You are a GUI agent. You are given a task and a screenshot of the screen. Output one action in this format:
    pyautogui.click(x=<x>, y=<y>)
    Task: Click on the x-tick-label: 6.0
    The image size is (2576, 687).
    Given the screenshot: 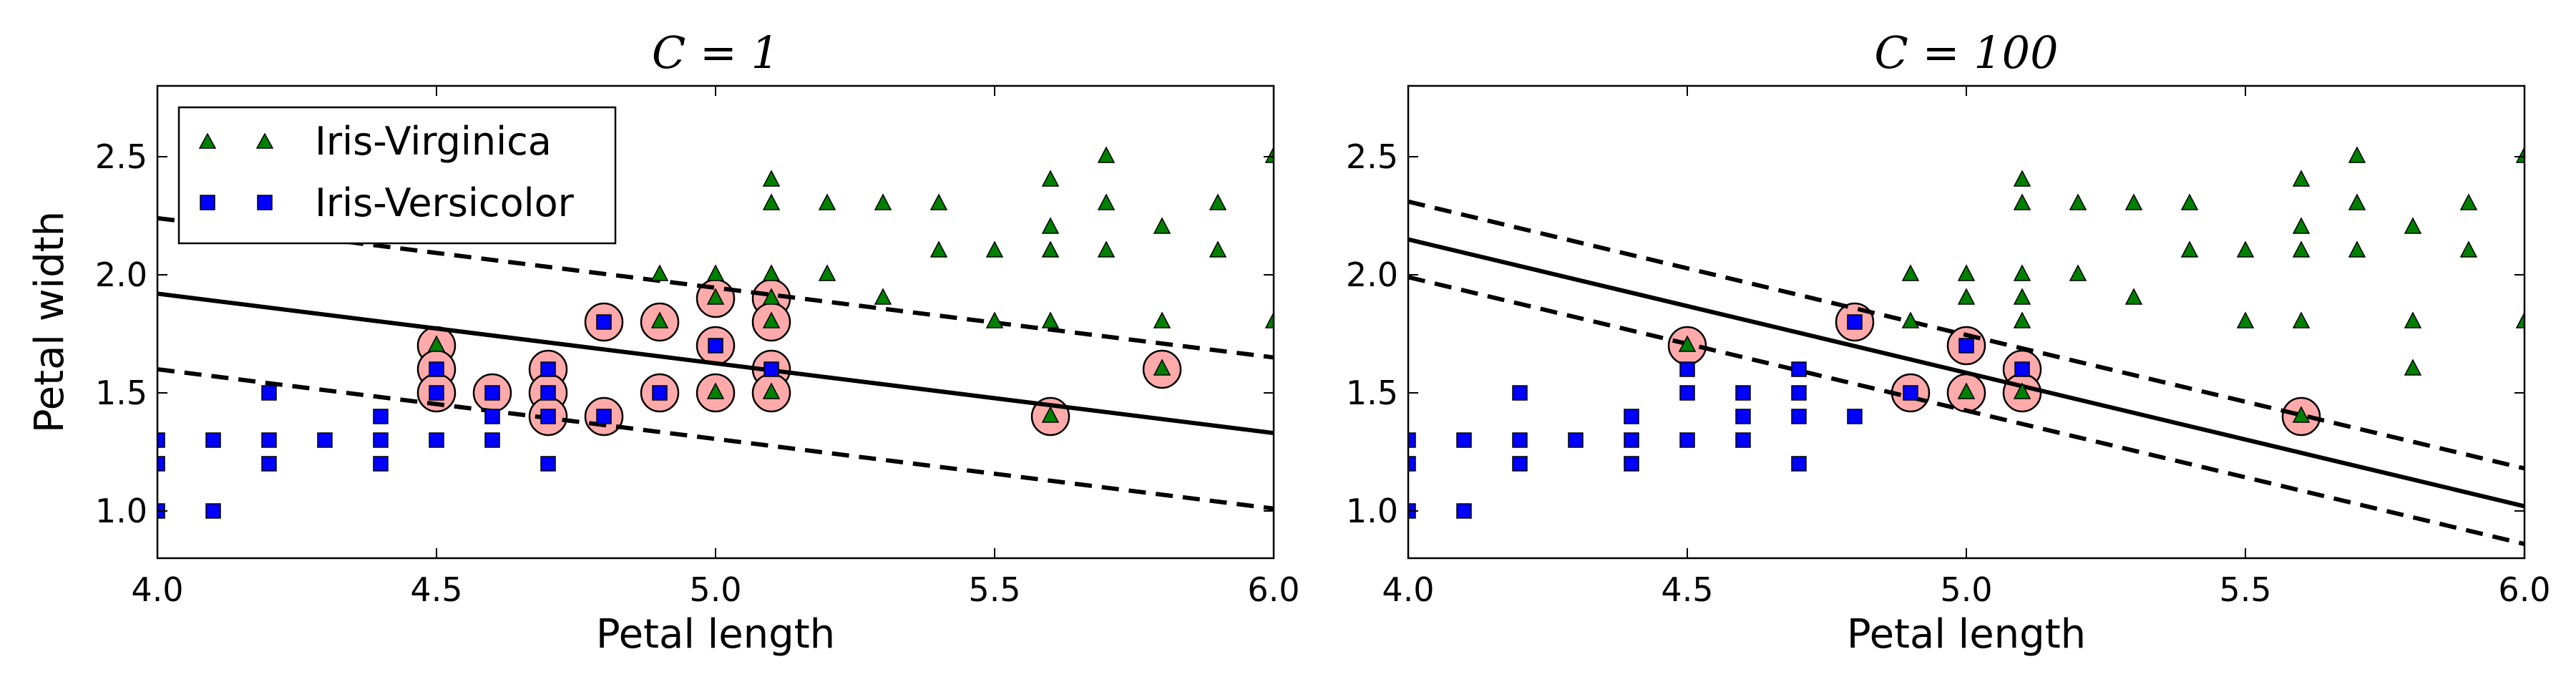 What is the action you would take?
    pyautogui.click(x=2524, y=589)
    